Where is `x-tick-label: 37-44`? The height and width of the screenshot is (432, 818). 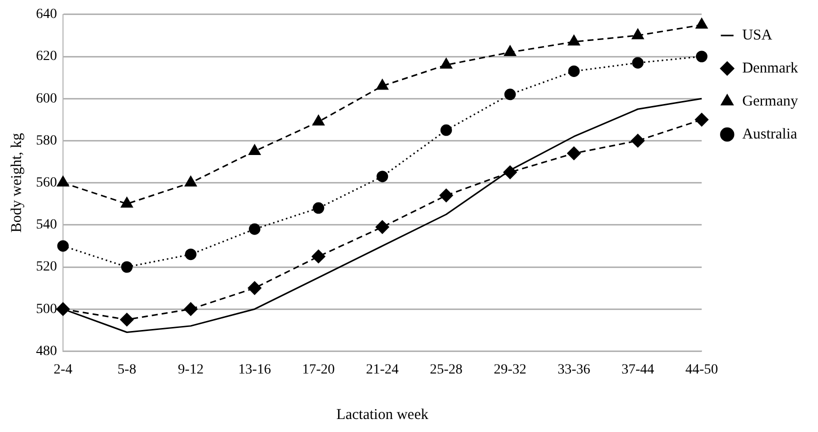 x-tick-label: 37-44 is located at coordinates (637, 370).